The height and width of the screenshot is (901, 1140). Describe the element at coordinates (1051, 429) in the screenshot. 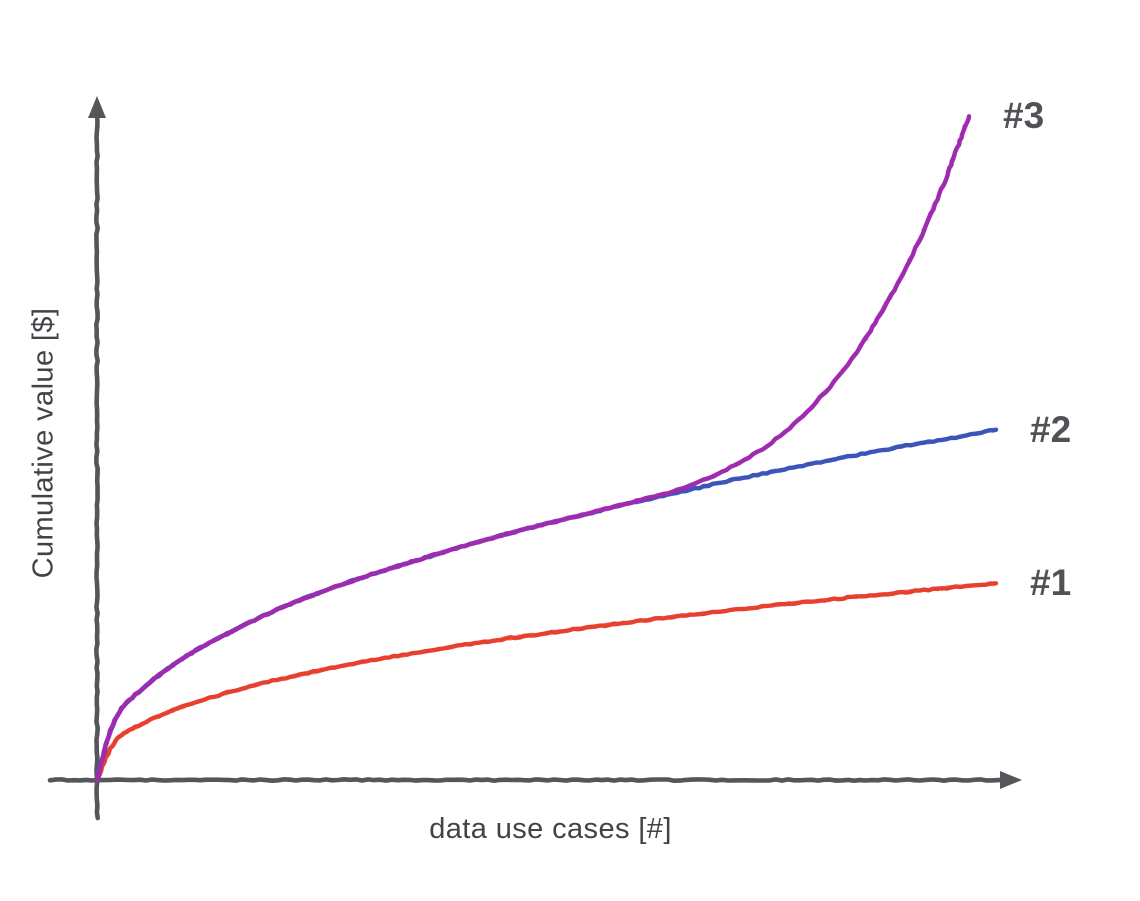

I see `series-label-2: #2` at that location.